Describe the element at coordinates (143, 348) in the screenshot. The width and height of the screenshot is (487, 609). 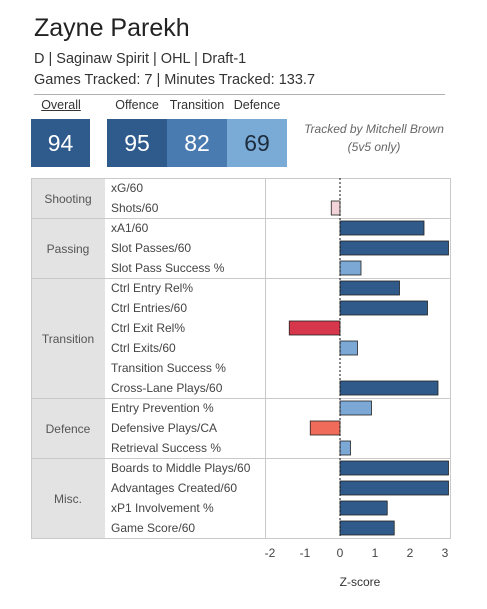
I see `metric-label: Ctrl Exits/60` at that location.